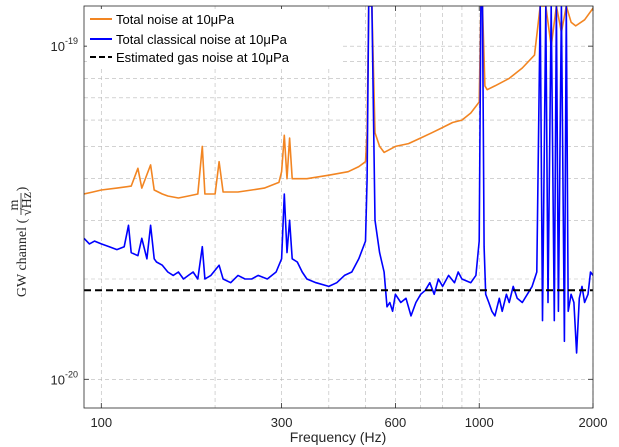 Image resolution: width=619 pixels, height=447 pixels. What do you see at coordinates (202, 39) in the screenshot?
I see `legend-label-classical-noise: Total classical noise at 10μPa` at bounding box center [202, 39].